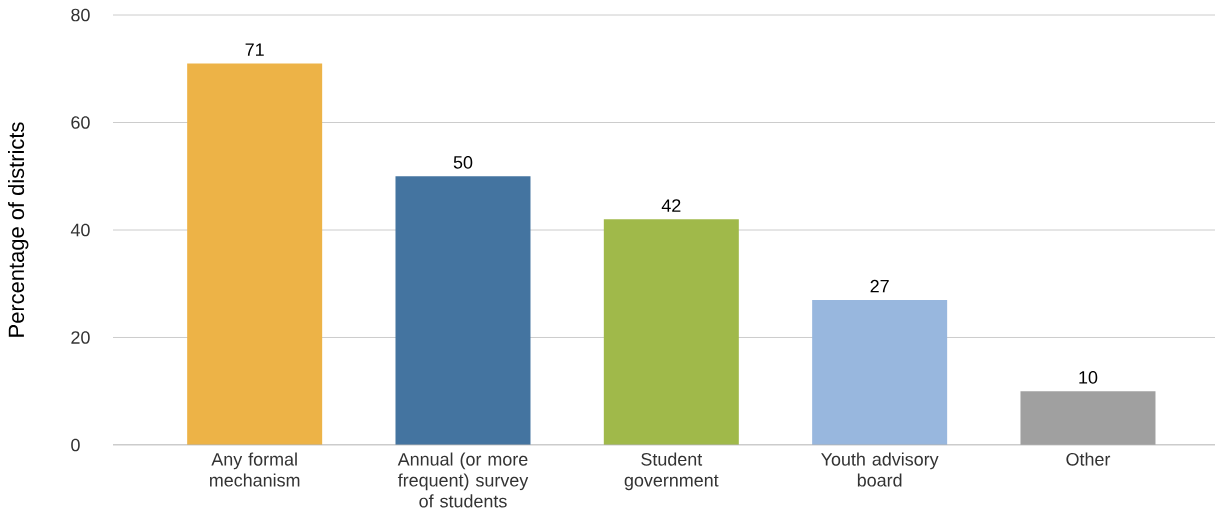 This screenshot has width=1215, height=531. I want to click on y-axis-title: Percentage of districts, so click(18, 229).